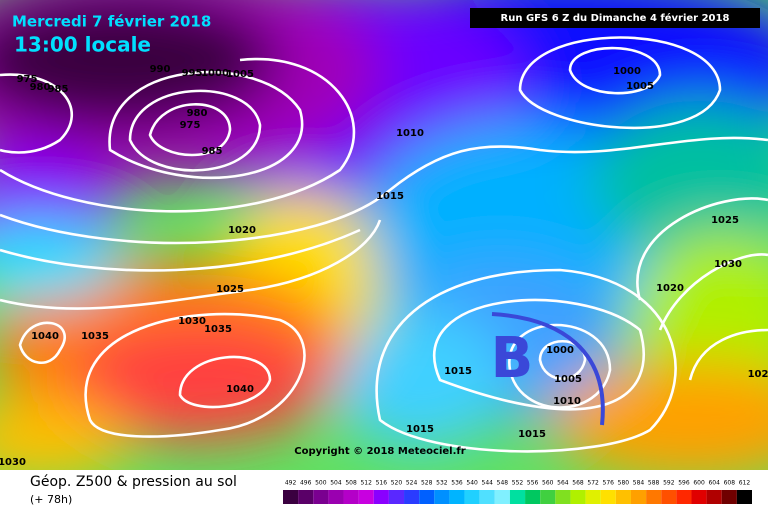  Describe the element at coordinates (397, 483) in the screenshot. I see `colorbar-label: 520` at that location.